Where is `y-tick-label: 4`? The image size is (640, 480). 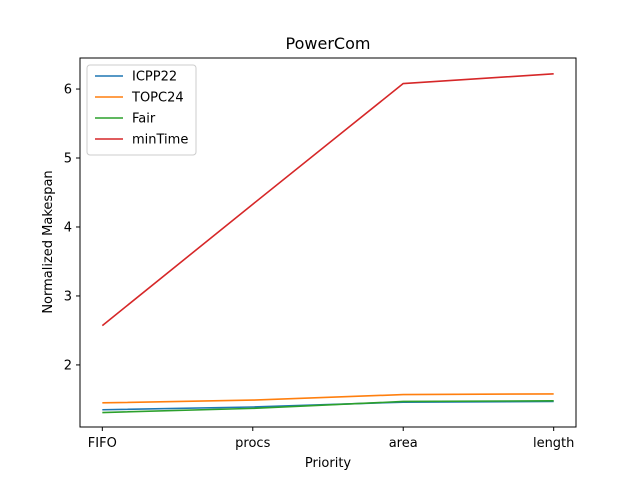 y-tick-label: 4 is located at coordinates (68, 227).